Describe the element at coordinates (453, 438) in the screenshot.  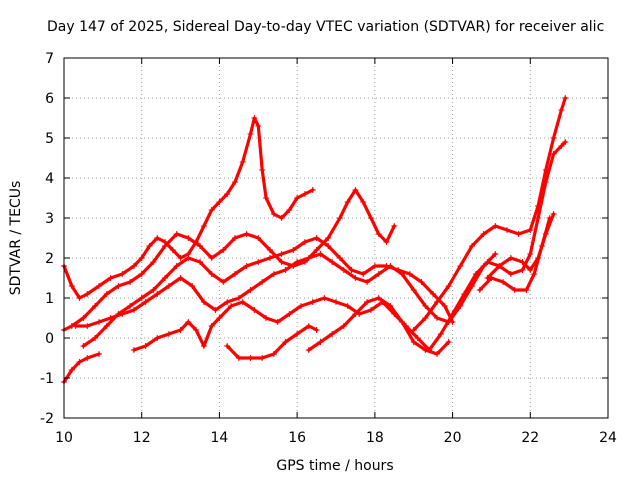
I see `x-tick-label: 20` at that location.